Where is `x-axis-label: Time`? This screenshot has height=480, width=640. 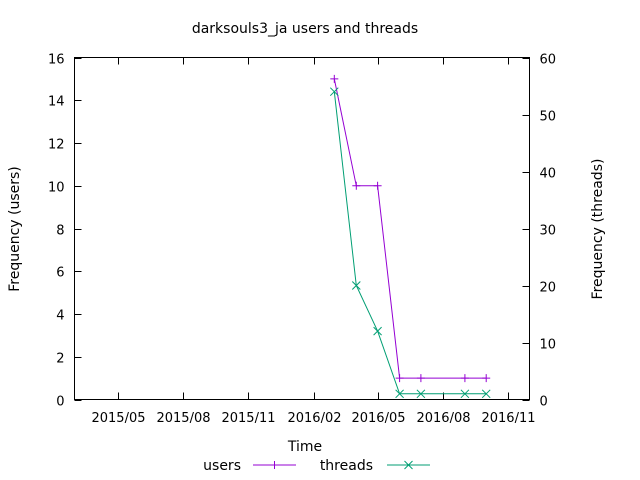
x-axis-label: Time is located at coordinates (304, 447).